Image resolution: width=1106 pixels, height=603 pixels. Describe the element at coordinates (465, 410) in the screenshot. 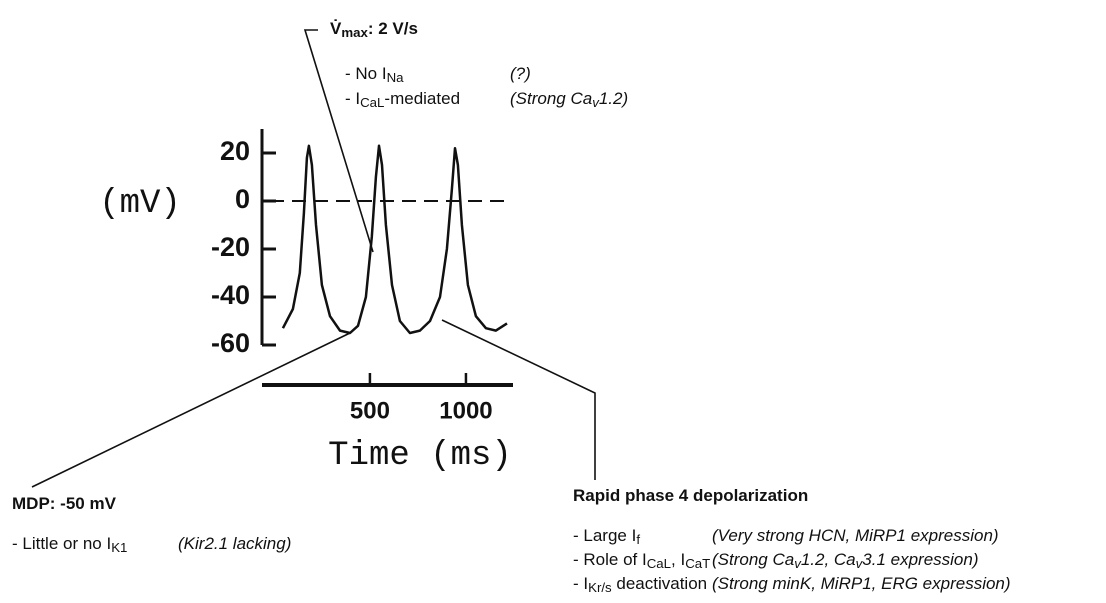

I see `x-tick-label: 1000` at that location.